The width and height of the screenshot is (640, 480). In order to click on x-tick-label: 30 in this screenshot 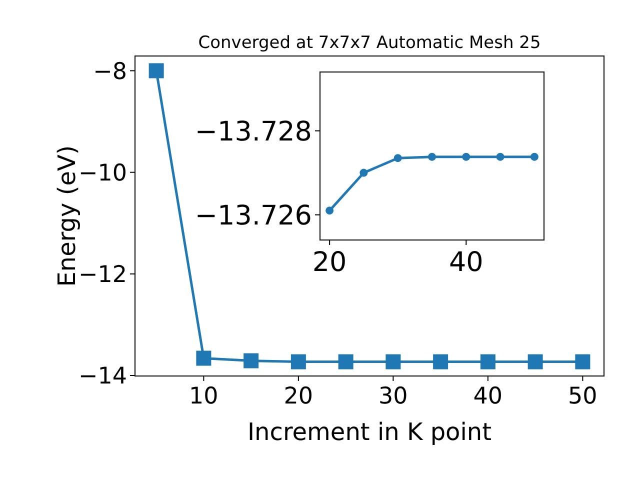, I will do `click(393, 397)`.